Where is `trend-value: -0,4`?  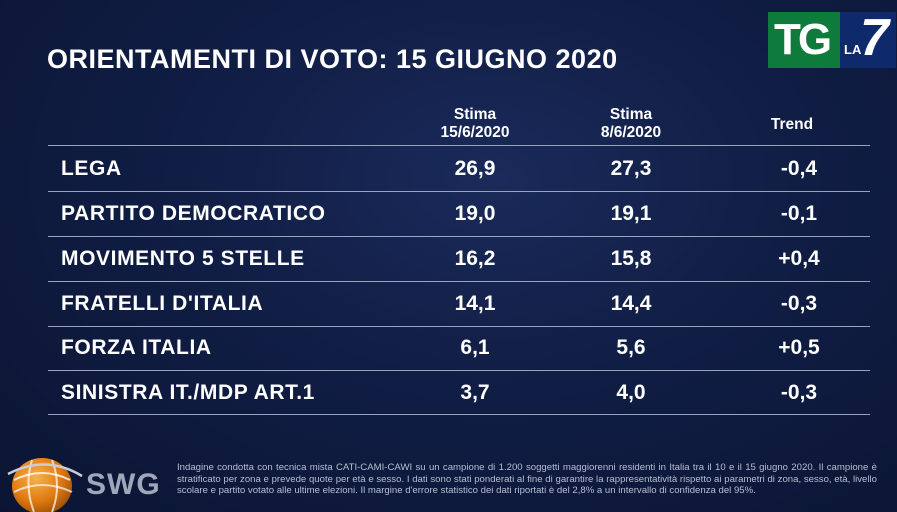 trend-value: -0,4 is located at coordinates (799, 168).